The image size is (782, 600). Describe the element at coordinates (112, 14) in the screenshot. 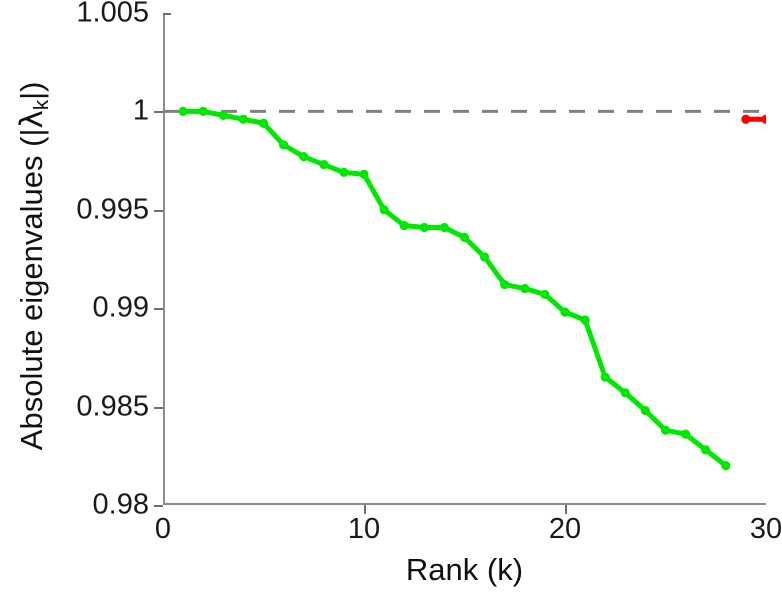

I see `y-tick-label: 1.005` at that location.